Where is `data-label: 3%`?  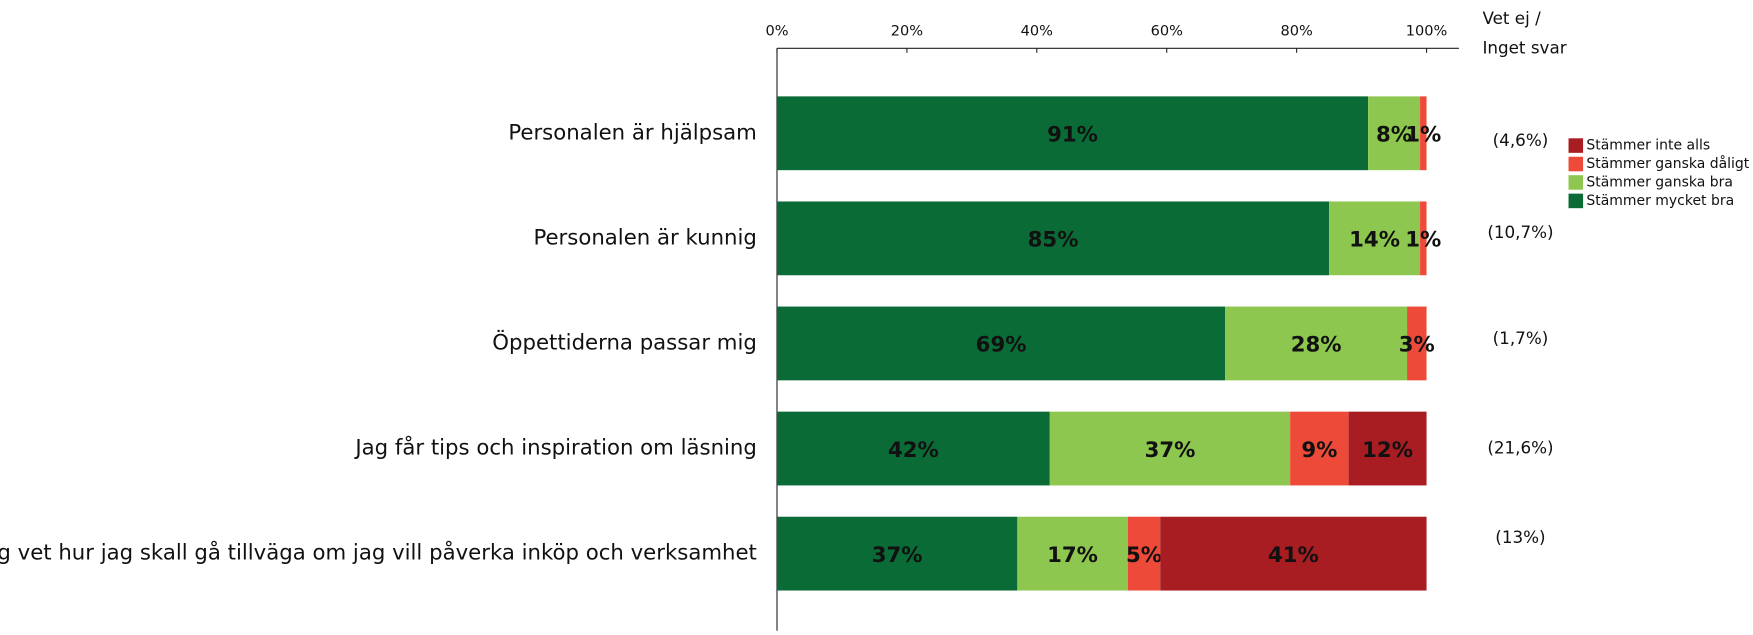
data-label: 3% is located at coordinates (1417, 345).